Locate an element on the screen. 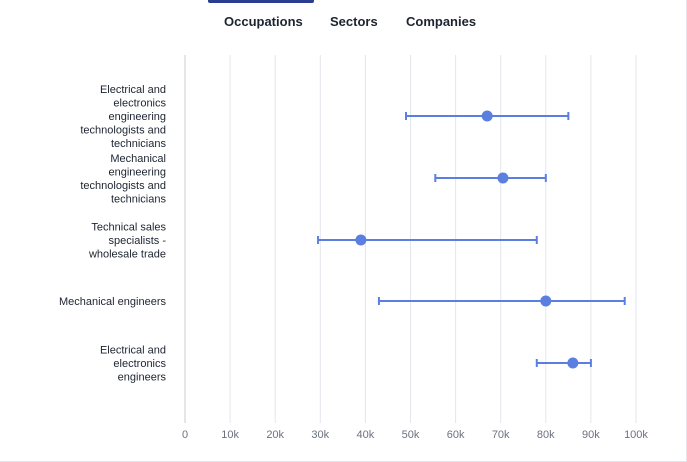 This screenshot has width=687, height=462. x-tick-label: 10k is located at coordinates (230, 435).